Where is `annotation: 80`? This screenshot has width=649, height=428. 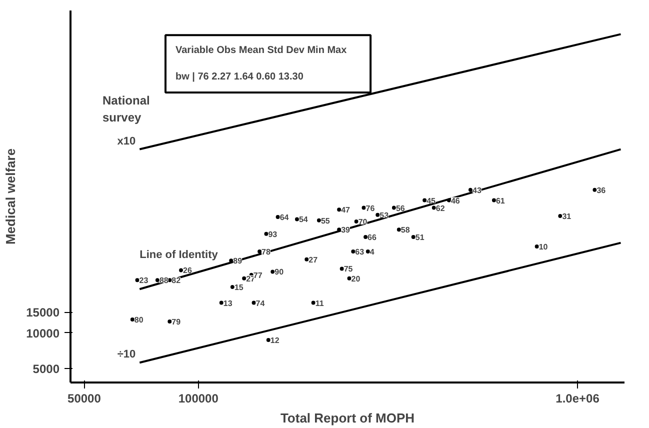 annotation: 80 is located at coordinates (139, 319).